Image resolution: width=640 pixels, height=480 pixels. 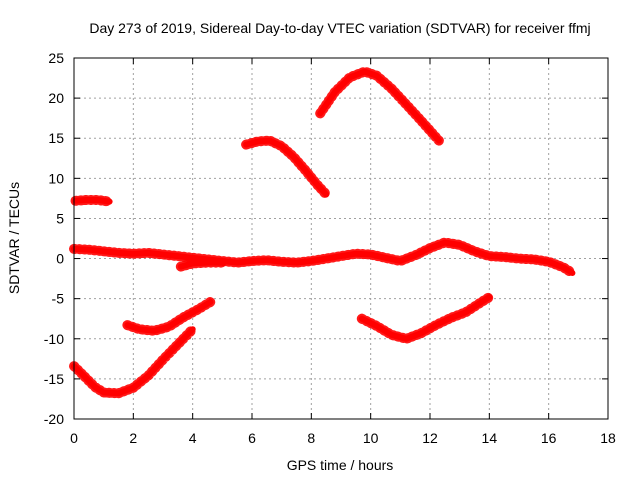 I want to click on y-tick-label: -15, so click(x=54, y=379).